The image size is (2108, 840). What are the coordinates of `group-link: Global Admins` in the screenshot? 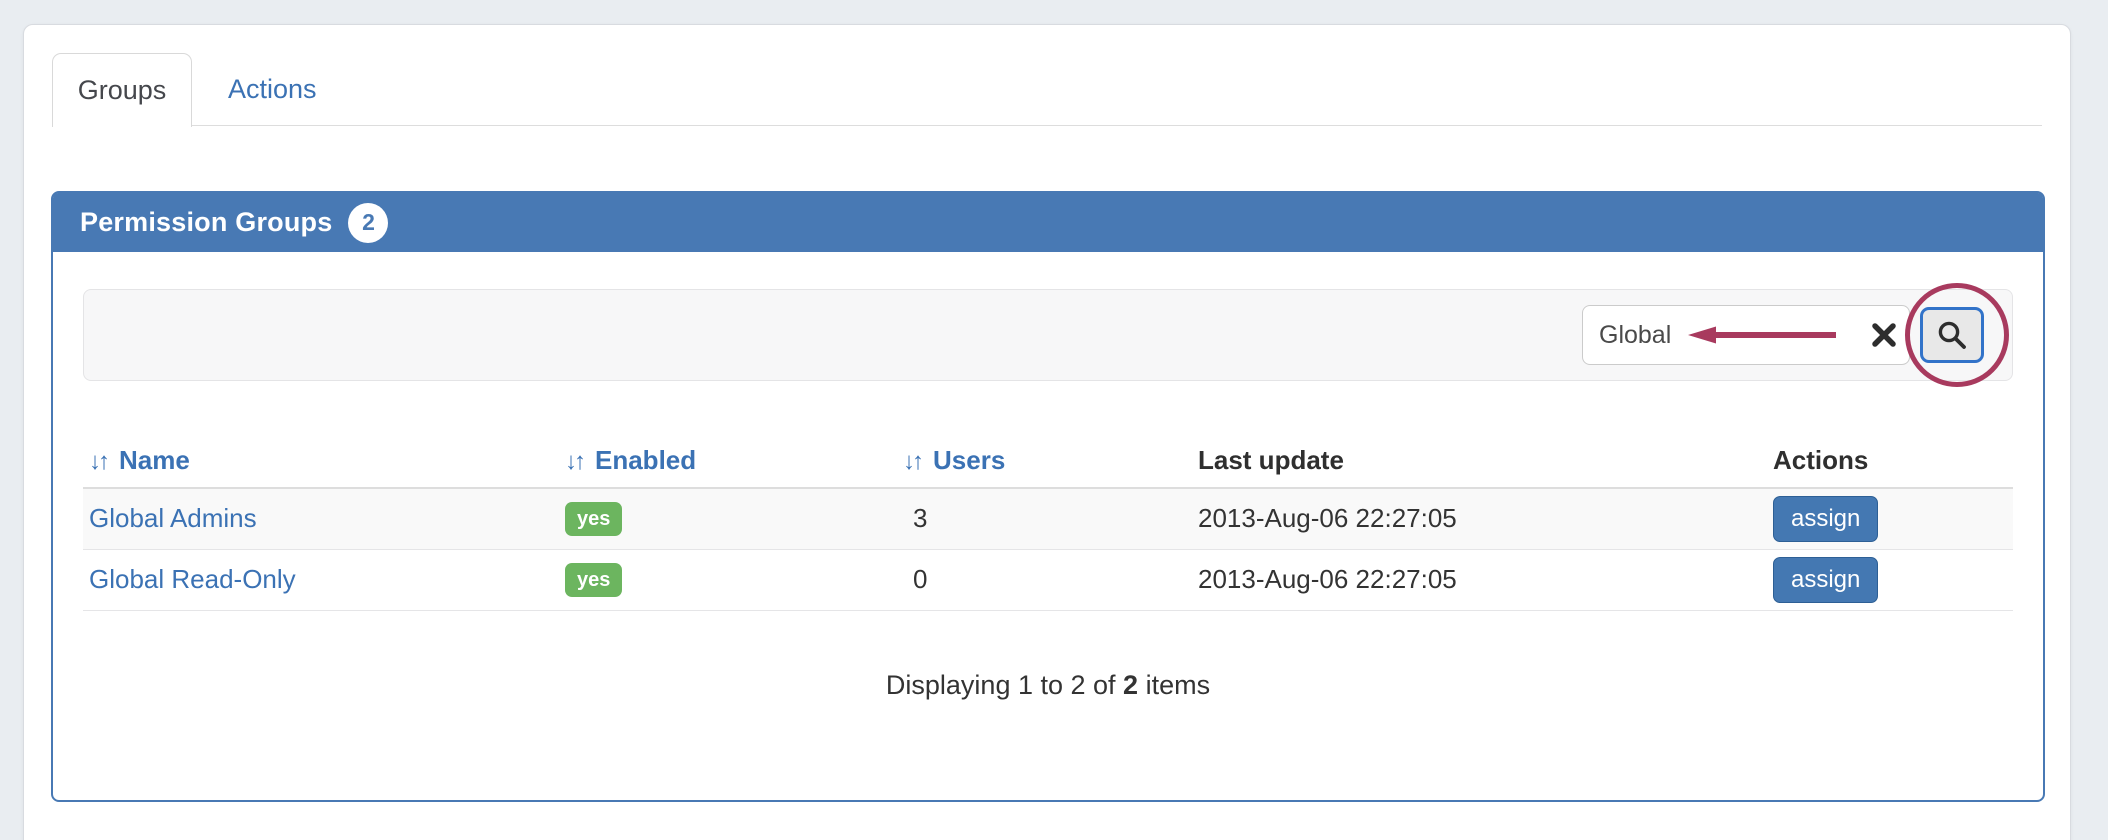 It's located at (173, 518).